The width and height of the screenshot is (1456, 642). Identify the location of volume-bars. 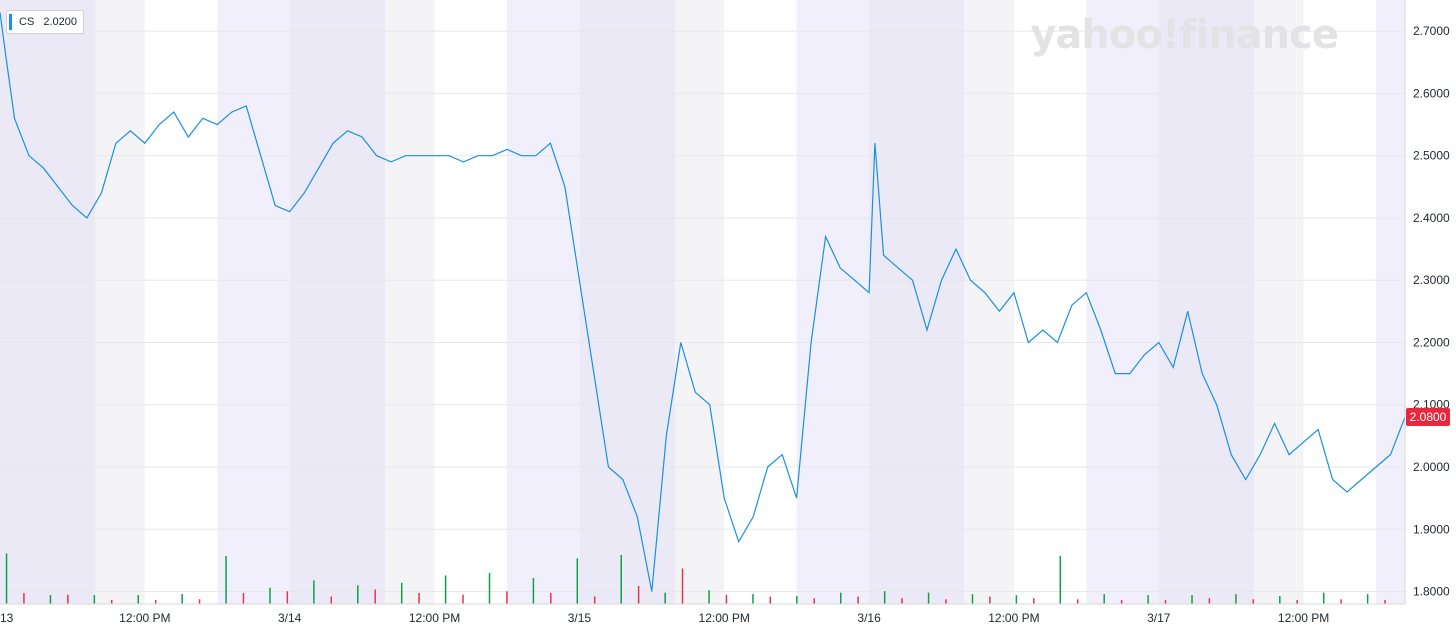
(695, 578).